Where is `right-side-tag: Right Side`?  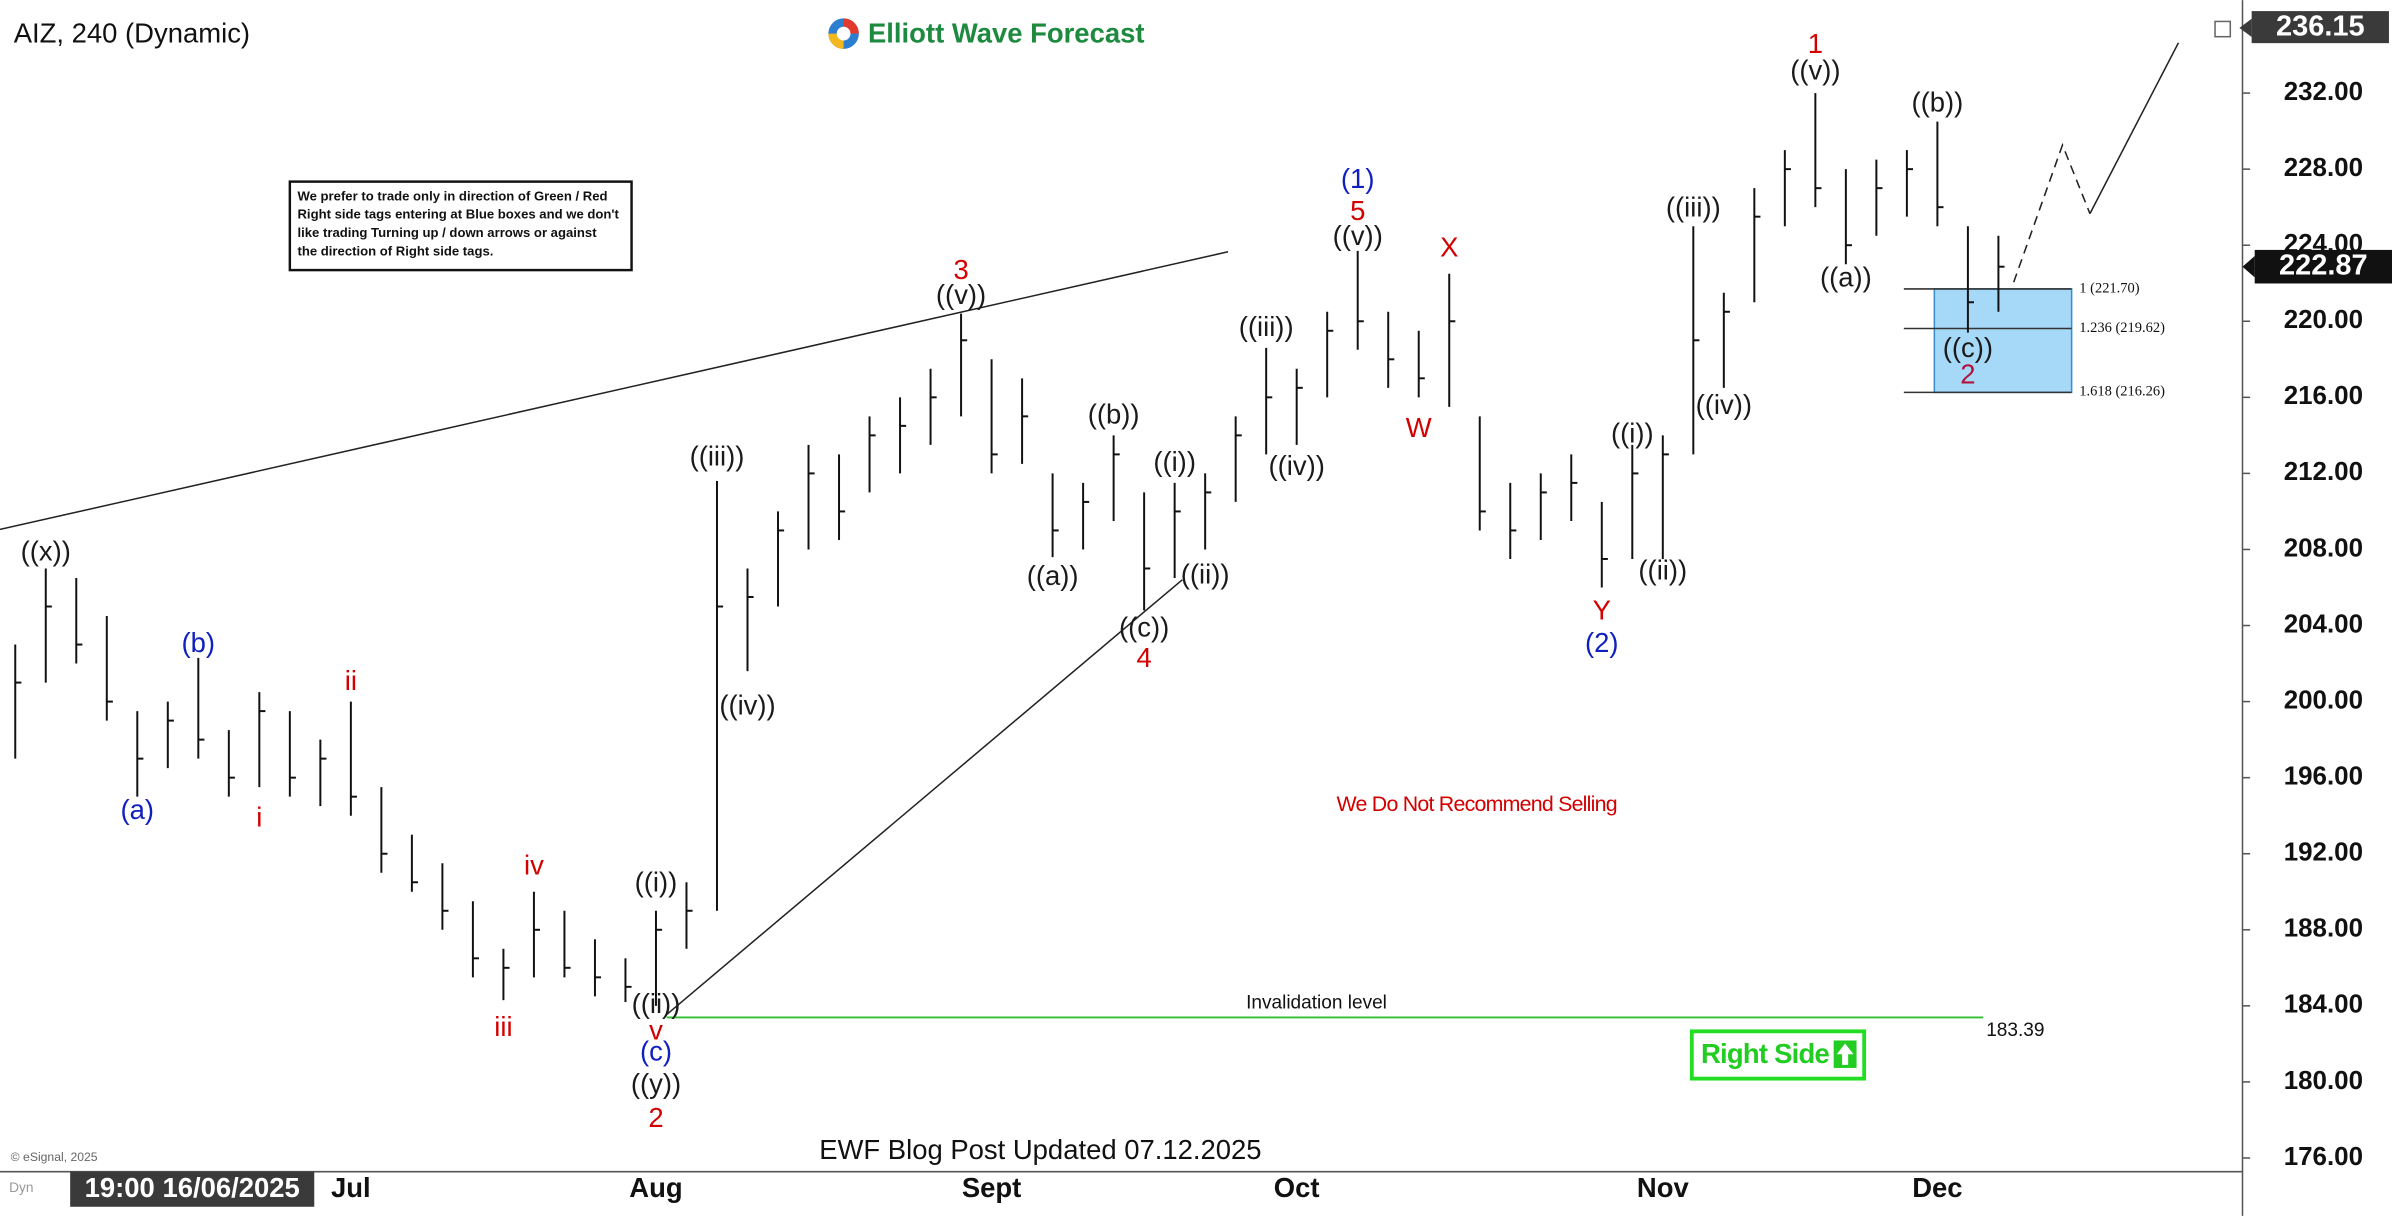 right-side-tag: Right Side is located at coordinates (1778, 1055).